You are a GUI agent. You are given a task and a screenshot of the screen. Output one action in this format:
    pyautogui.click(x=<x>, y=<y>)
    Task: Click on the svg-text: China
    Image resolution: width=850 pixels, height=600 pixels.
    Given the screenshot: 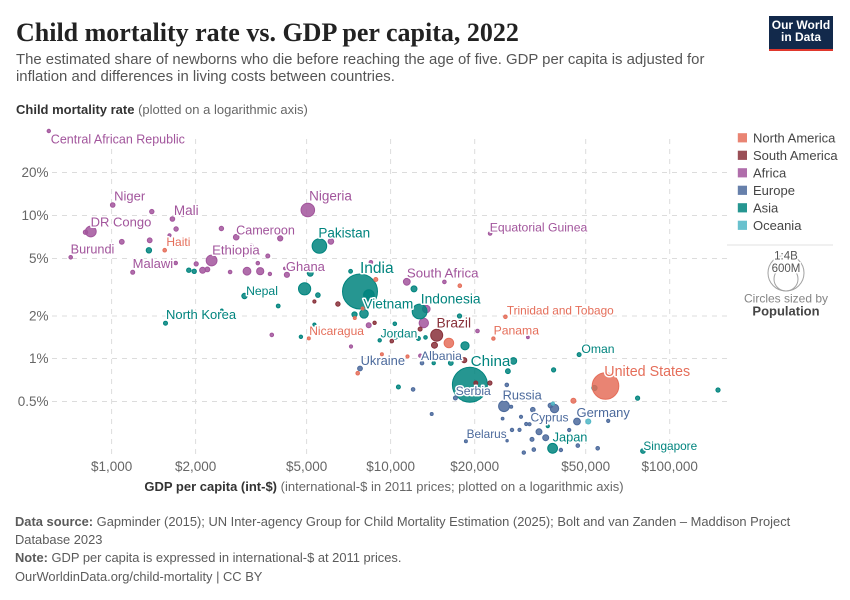 What is the action you would take?
    pyautogui.click(x=491, y=361)
    